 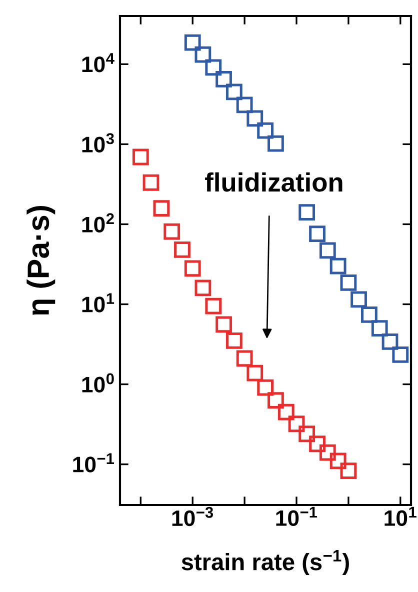 I want to click on annotation: fluidization, so click(x=273, y=182).